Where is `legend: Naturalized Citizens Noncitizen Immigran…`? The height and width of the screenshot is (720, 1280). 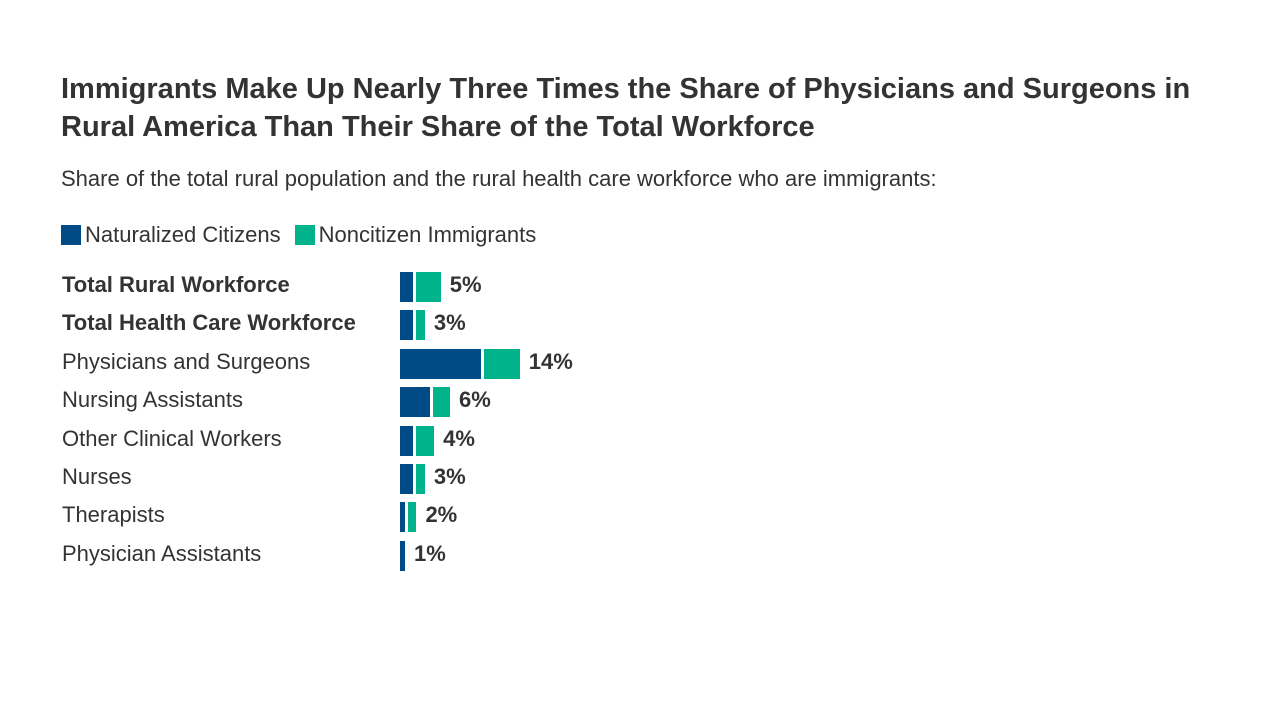 legend: Naturalized Citizens Noncitizen Immigran… is located at coordinates (305, 235).